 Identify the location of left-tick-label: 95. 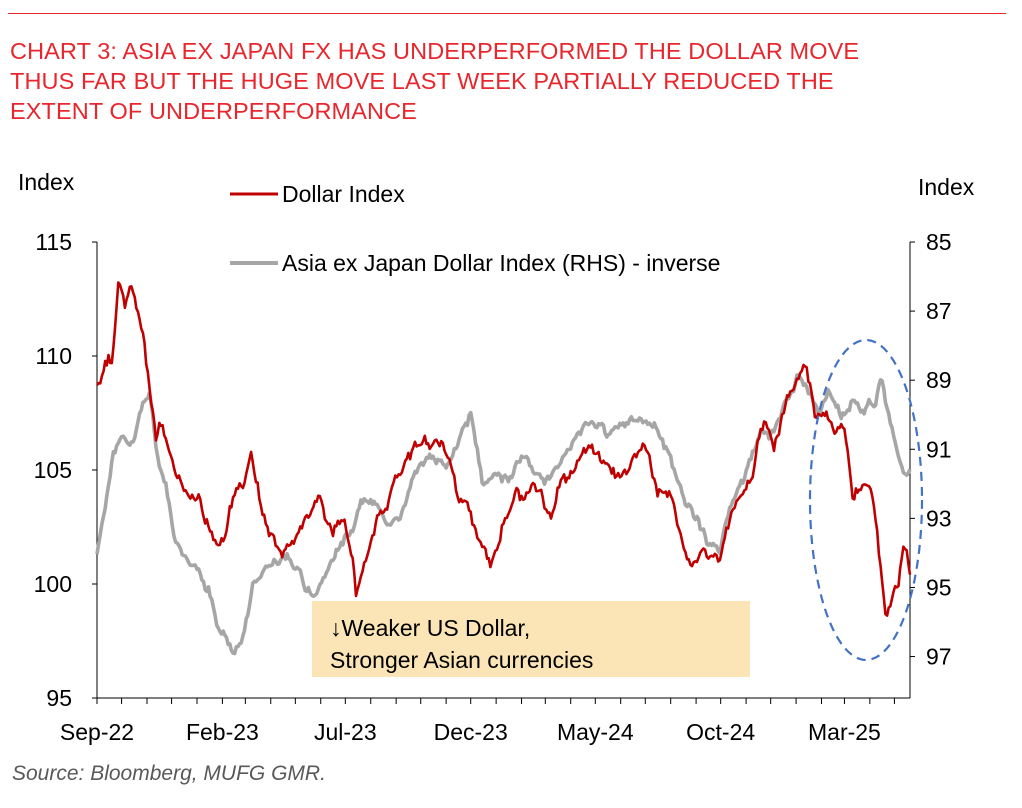
(59, 698).